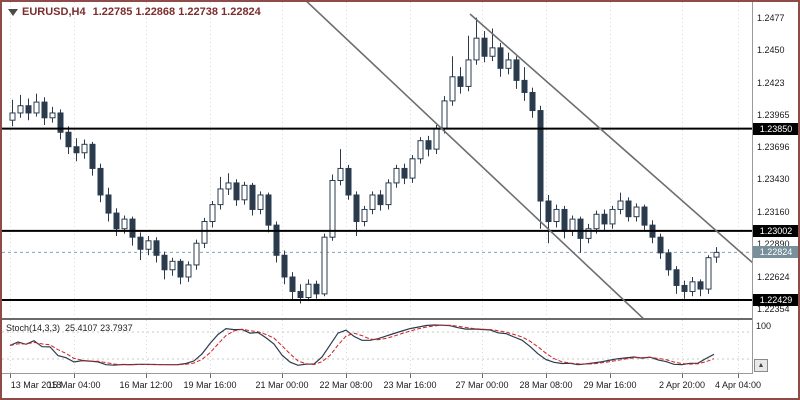 Image resolution: width=800 pixels, height=400 pixels. I want to click on price-axis-label: 1.2450, so click(771, 50).